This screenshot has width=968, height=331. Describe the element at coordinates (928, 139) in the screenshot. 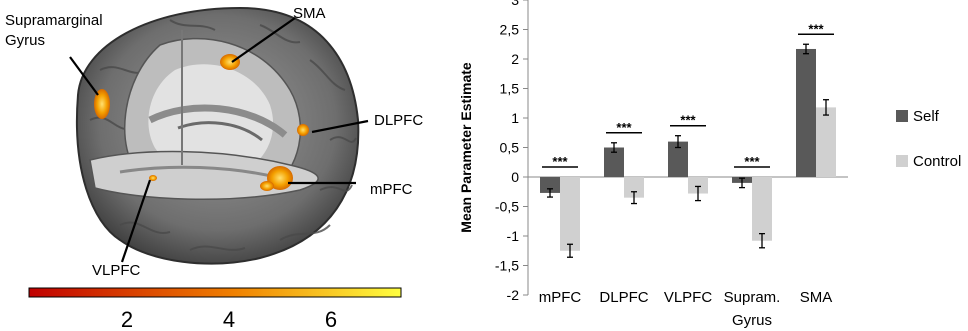

I see `legend: Self Control` at that location.